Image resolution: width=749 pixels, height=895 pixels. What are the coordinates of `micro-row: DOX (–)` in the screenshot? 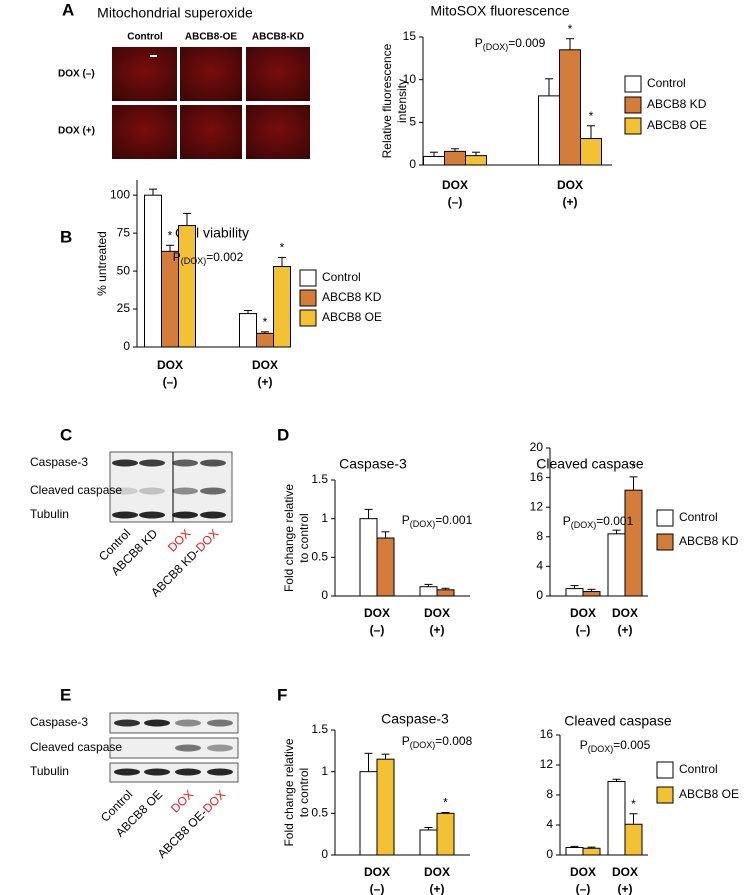 It's located at (76, 74).